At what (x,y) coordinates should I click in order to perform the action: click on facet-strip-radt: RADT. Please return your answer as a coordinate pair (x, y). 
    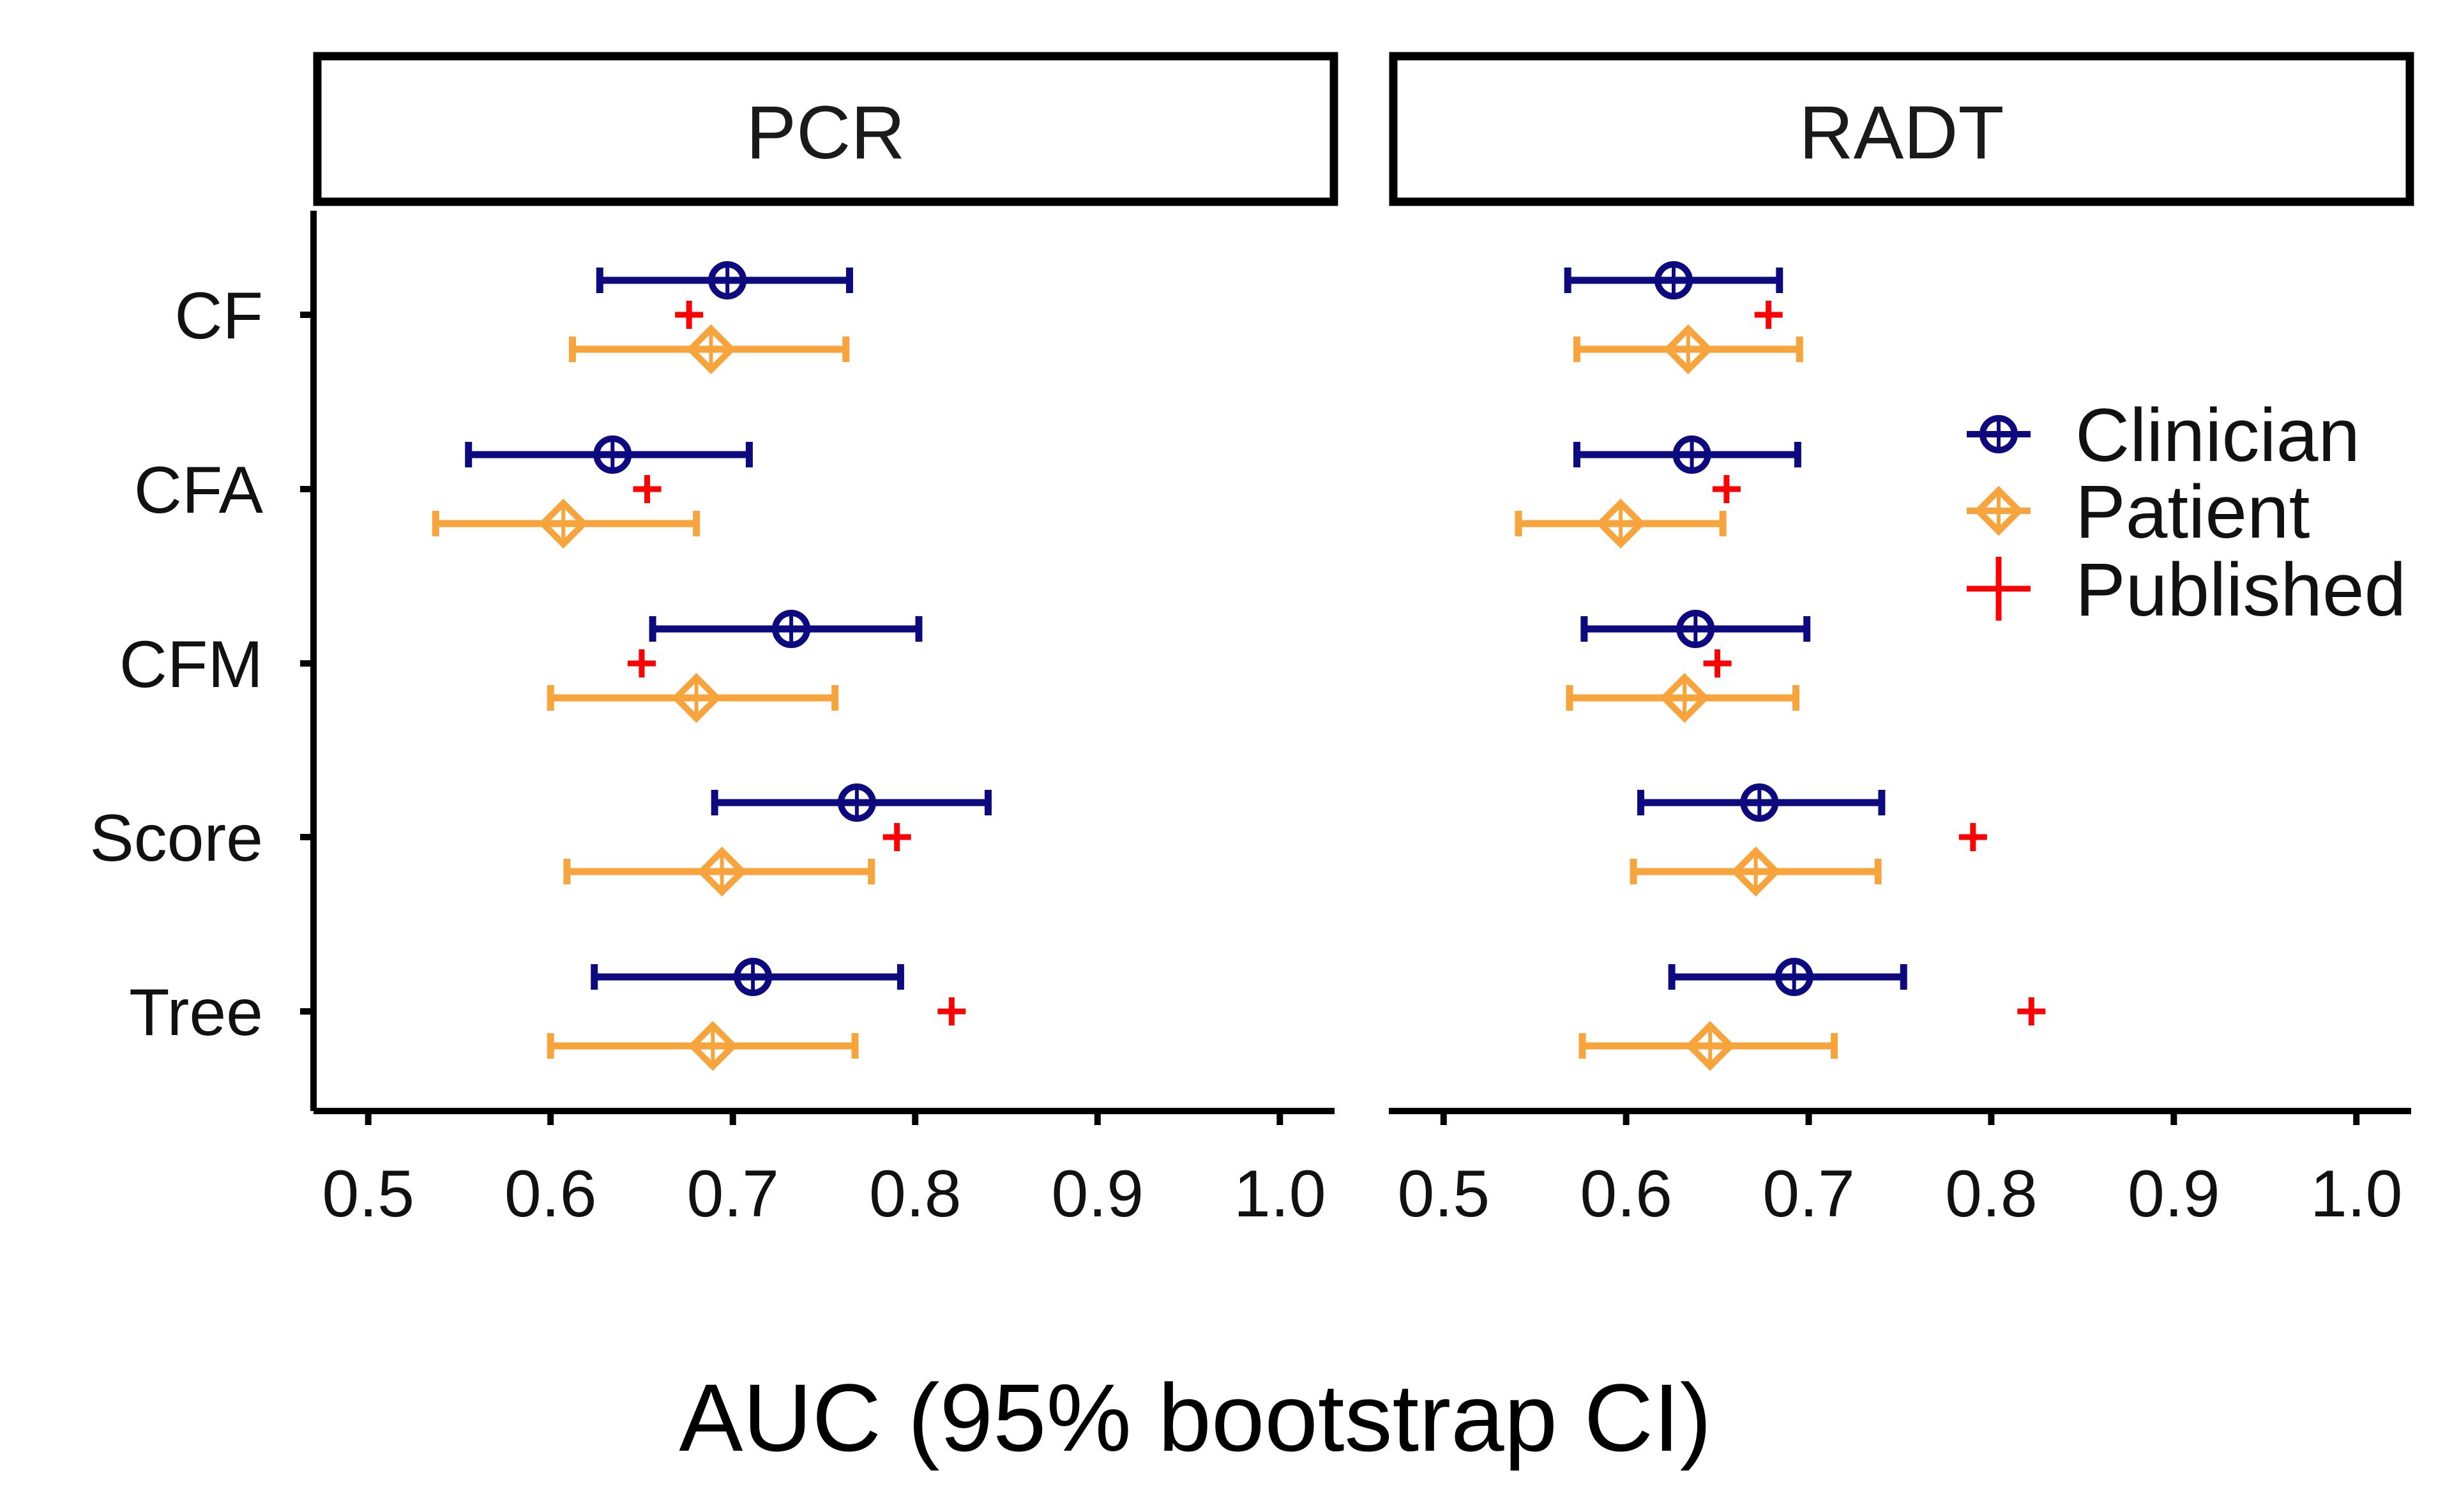
    Looking at the image, I should click on (1902, 129).